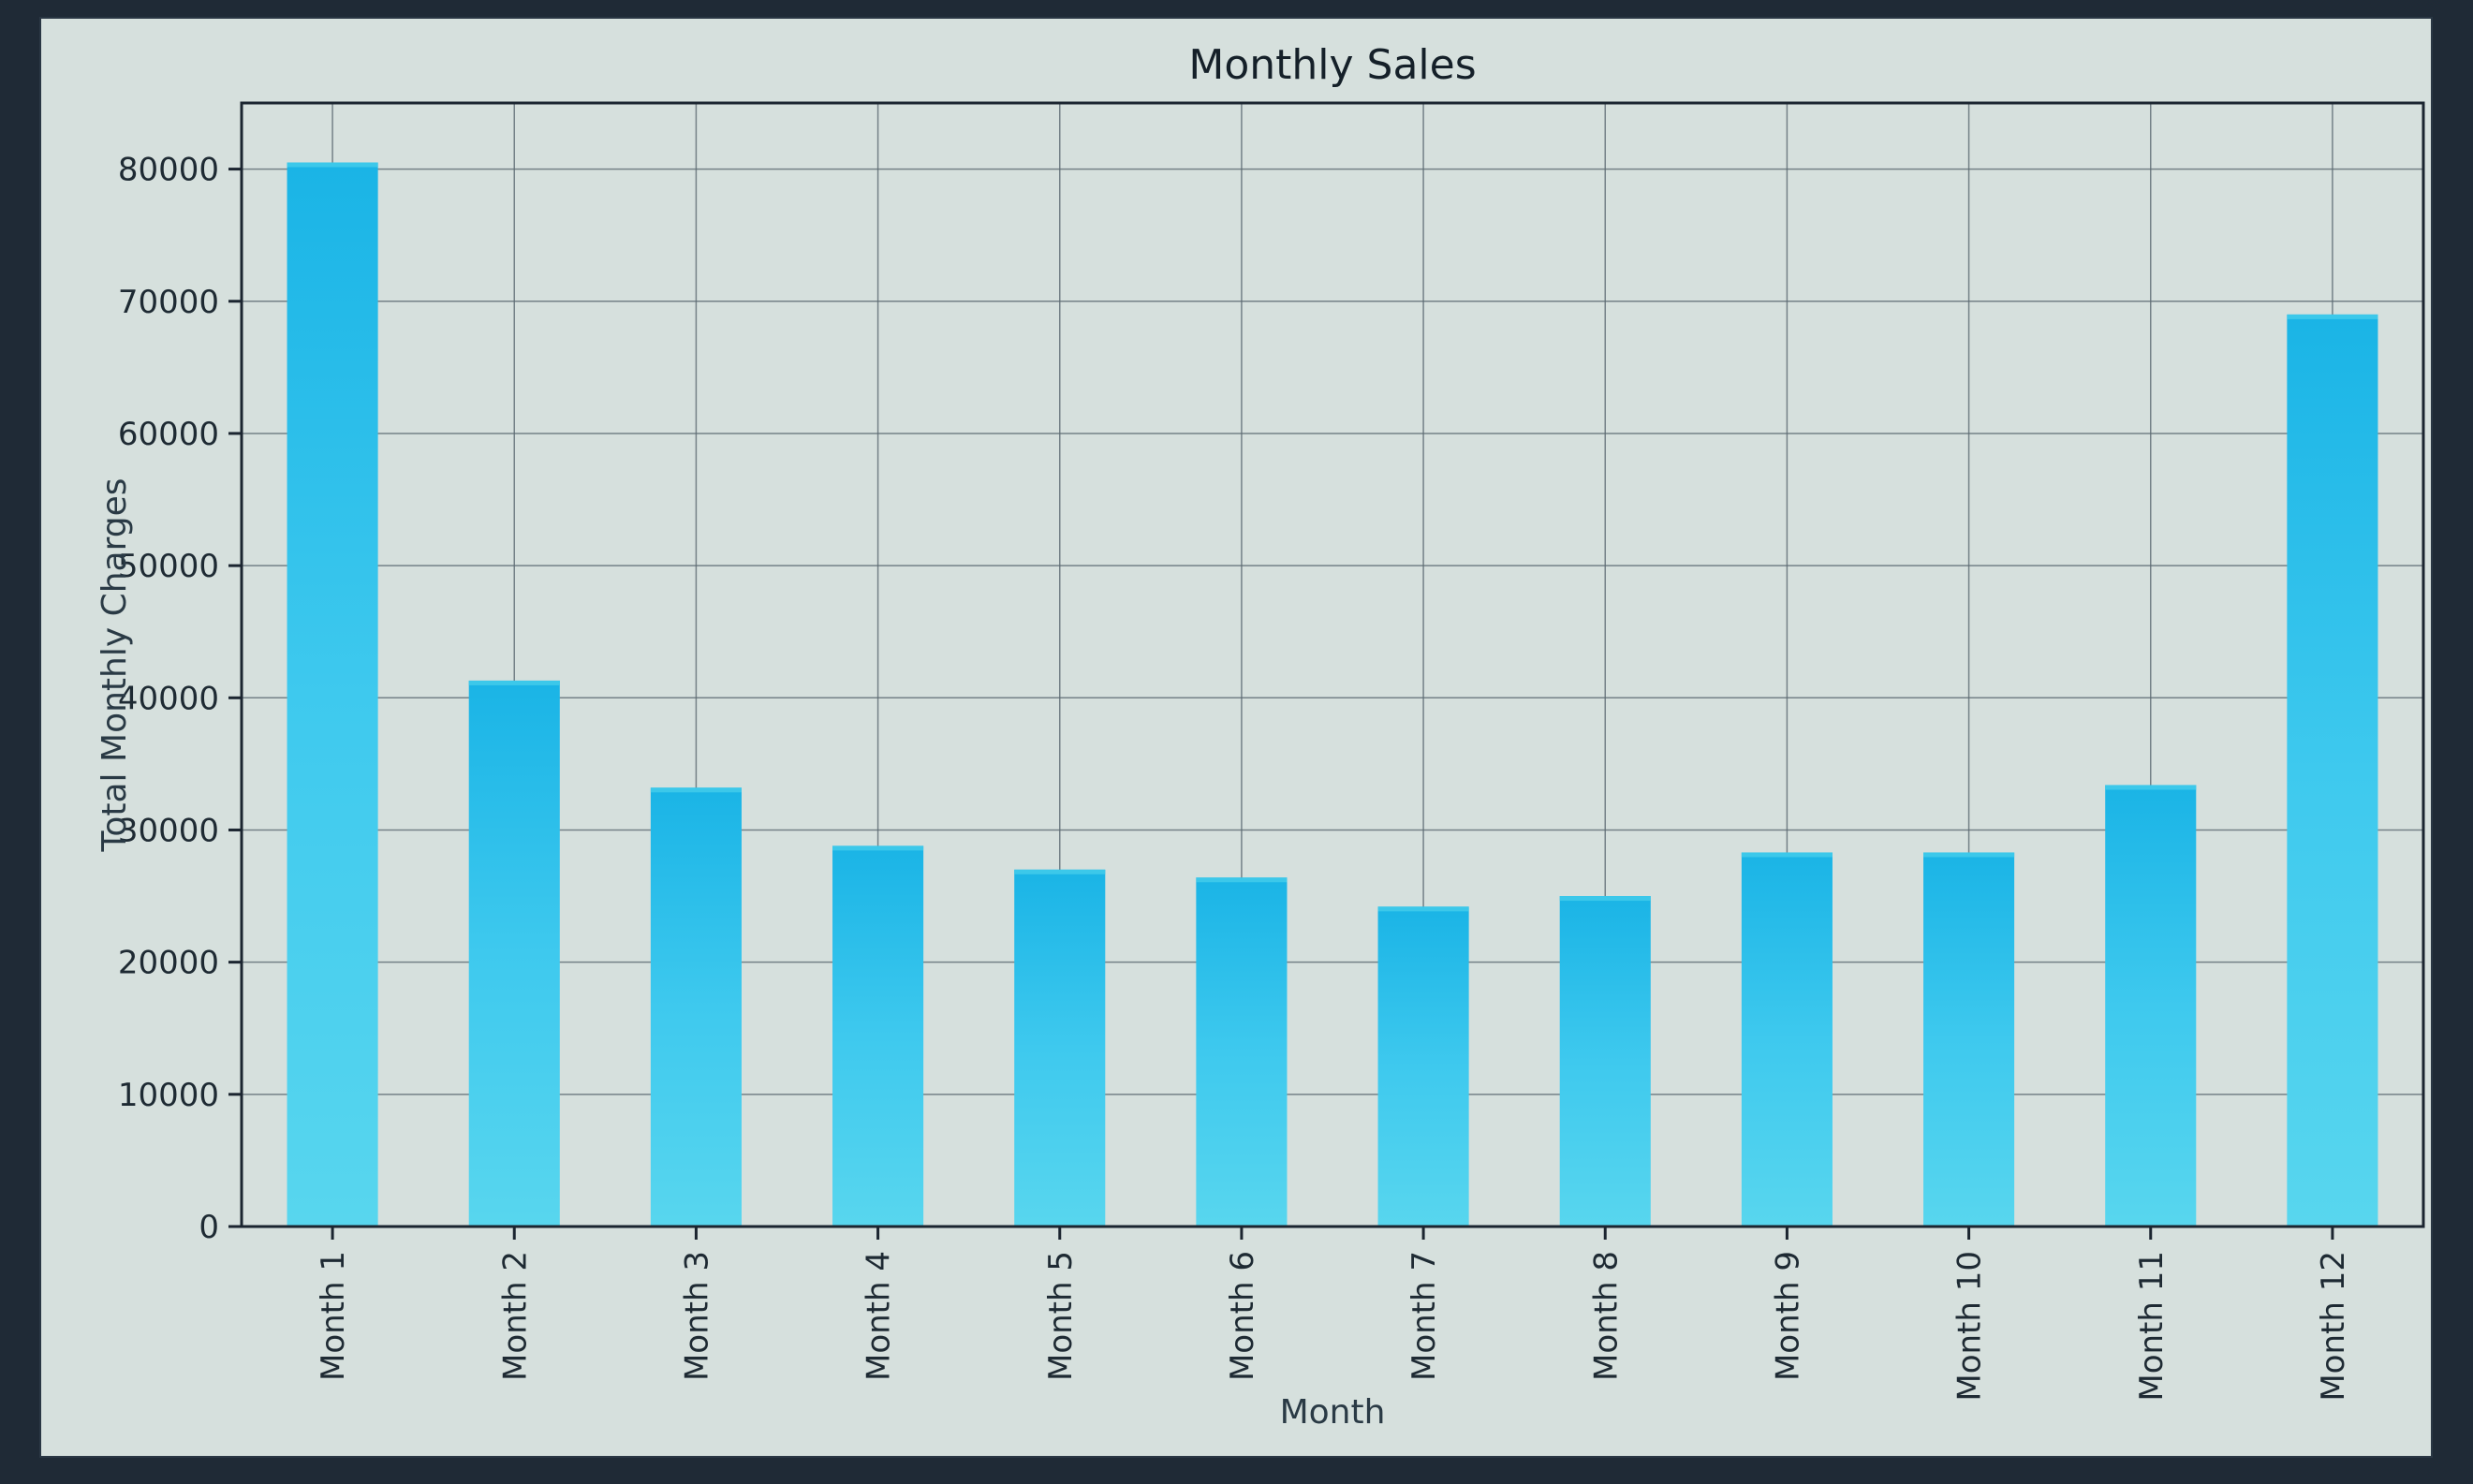  Describe the element at coordinates (168, 830) in the screenshot. I see `y-tick-label: 30000` at that location.